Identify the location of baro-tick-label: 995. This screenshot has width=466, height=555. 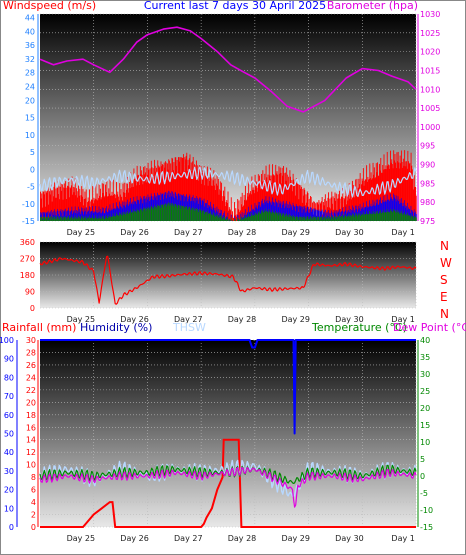
(427, 146).